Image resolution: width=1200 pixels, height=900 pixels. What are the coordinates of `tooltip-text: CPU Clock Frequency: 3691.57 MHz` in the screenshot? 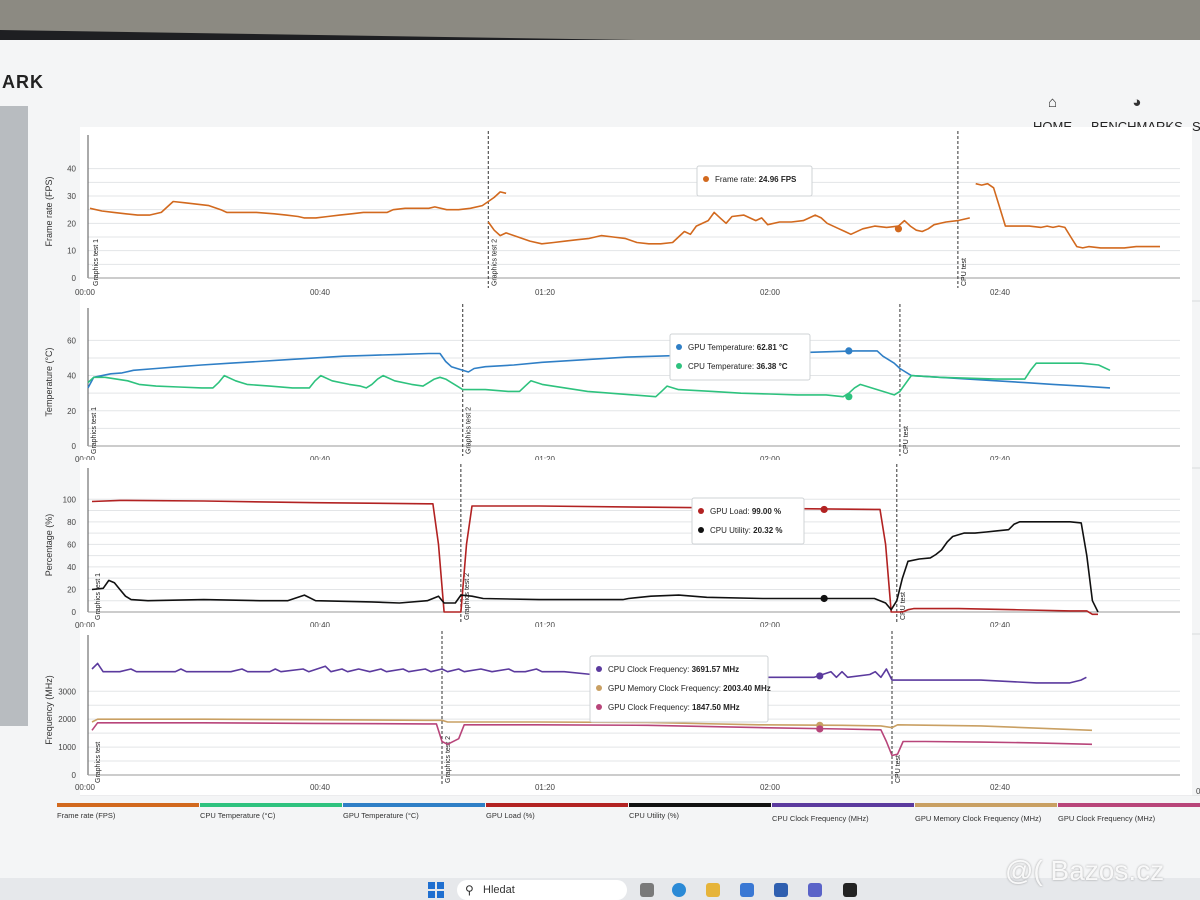 It's located at (673, 669).